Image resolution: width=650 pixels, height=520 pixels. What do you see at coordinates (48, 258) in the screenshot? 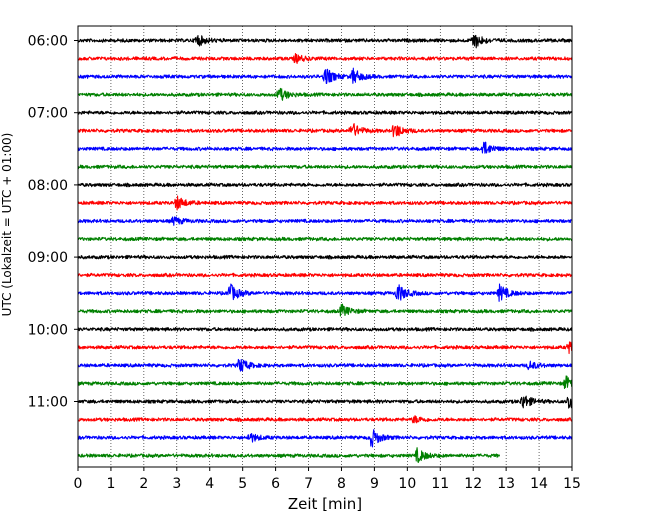
I see `y-tick-label: 09:00` at bounding box center [48, 258].